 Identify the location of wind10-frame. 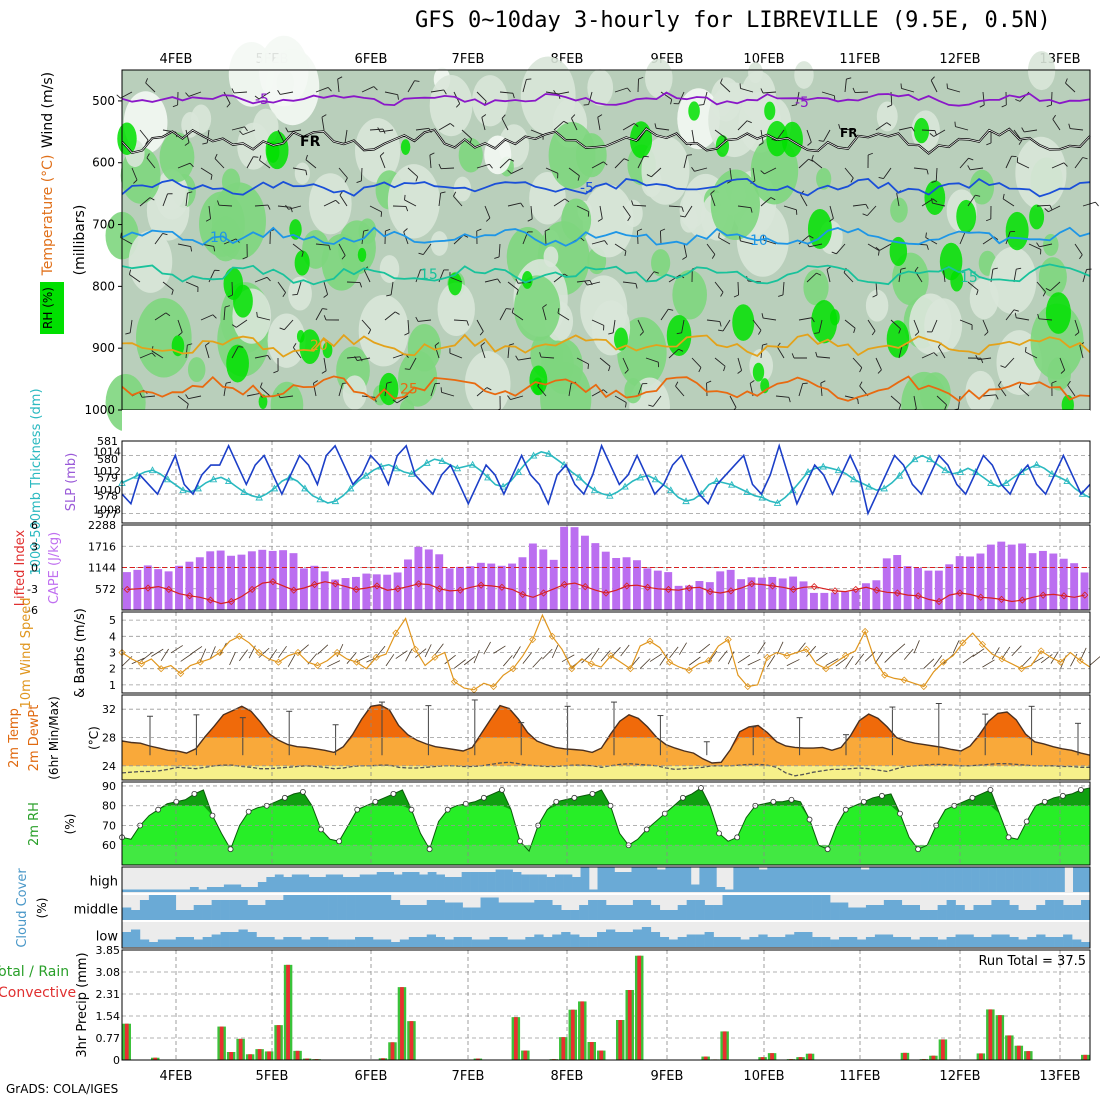
(606, 652).